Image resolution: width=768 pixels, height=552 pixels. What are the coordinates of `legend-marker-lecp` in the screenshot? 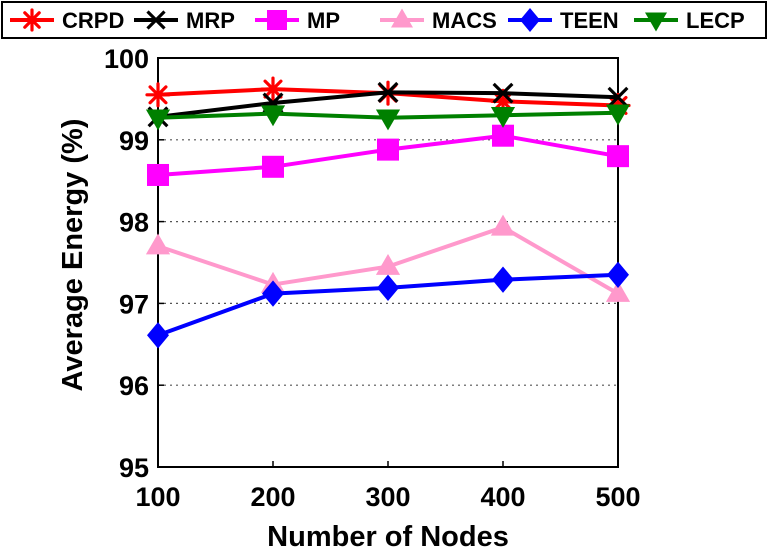 It's located at (656, 22).